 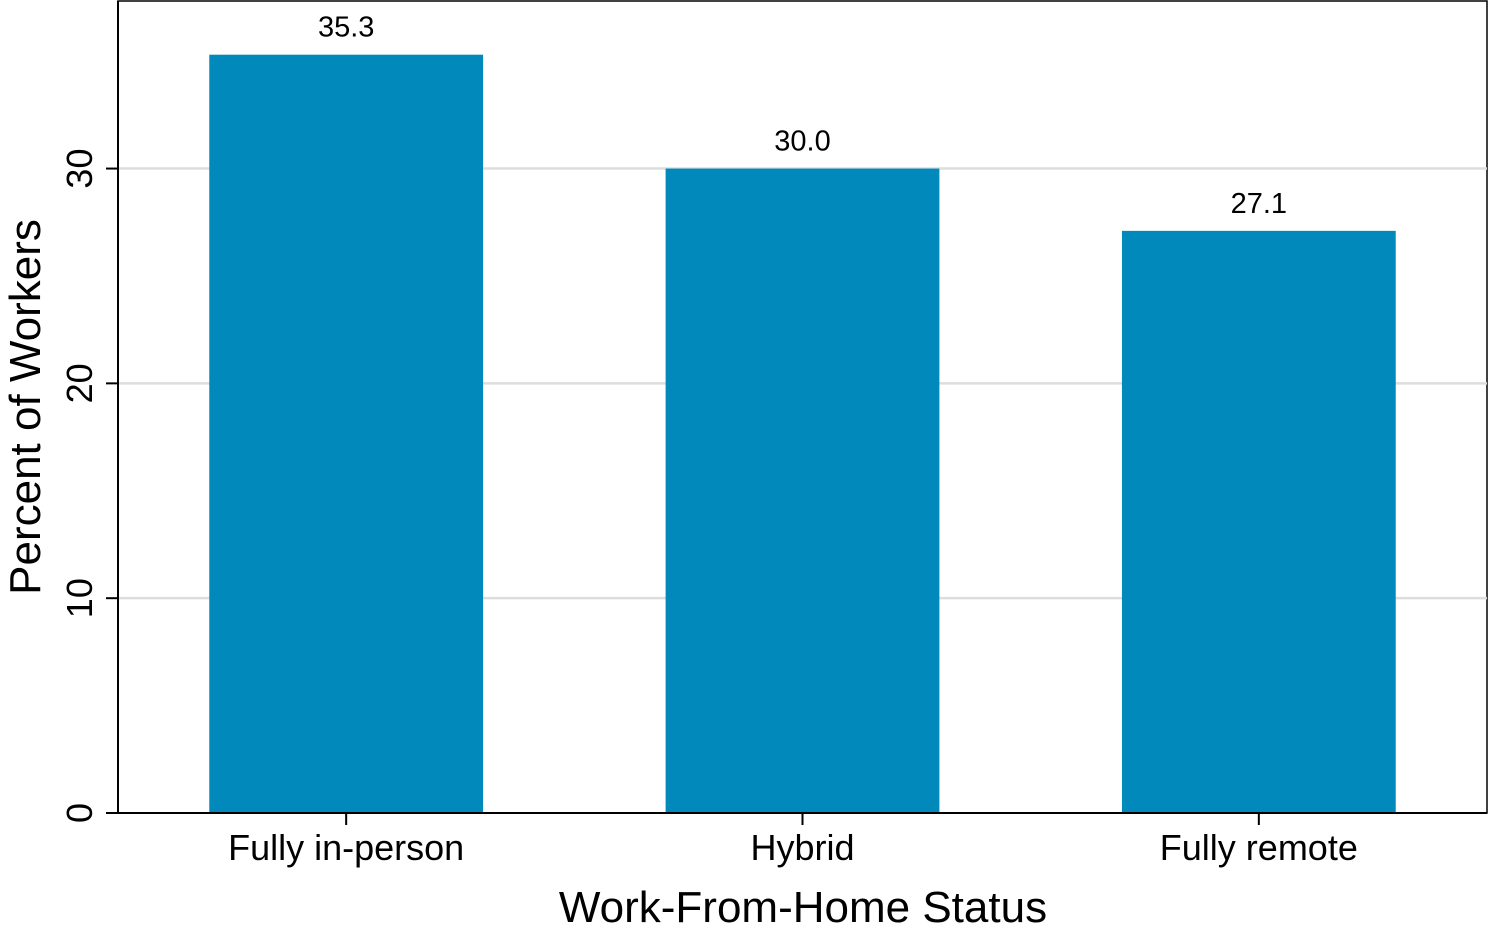 What do you see at coordinates (346, 847) in the screenshot?
I see `x-tick-label: Fully in-person` at bounding box center [346, 847].